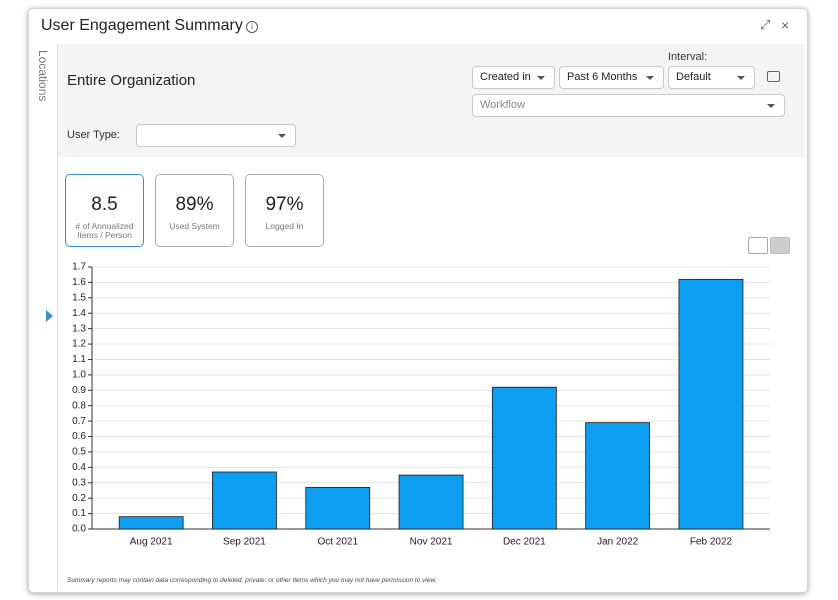 This screenshot has width=838, height=600. What do you see at coordinates (79, 328) in the screenshot?
I see `y-tick-label: 1.3` at bounding box center [79, 328].